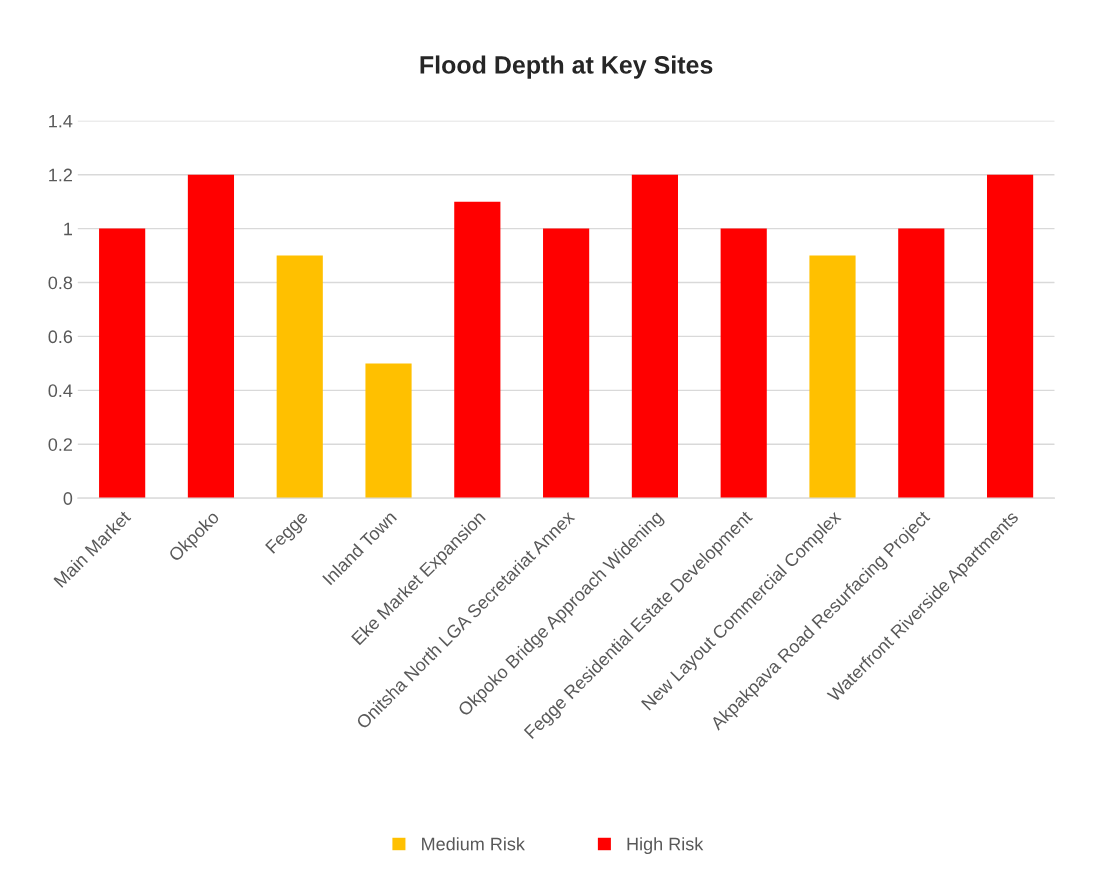 Image resolution: width=1095 pixels, height=888 pixels. What do you see at coordinates (665, 845) in the screenshot?
I see `legend-label: High Risk` at bounding box center [665, 845].